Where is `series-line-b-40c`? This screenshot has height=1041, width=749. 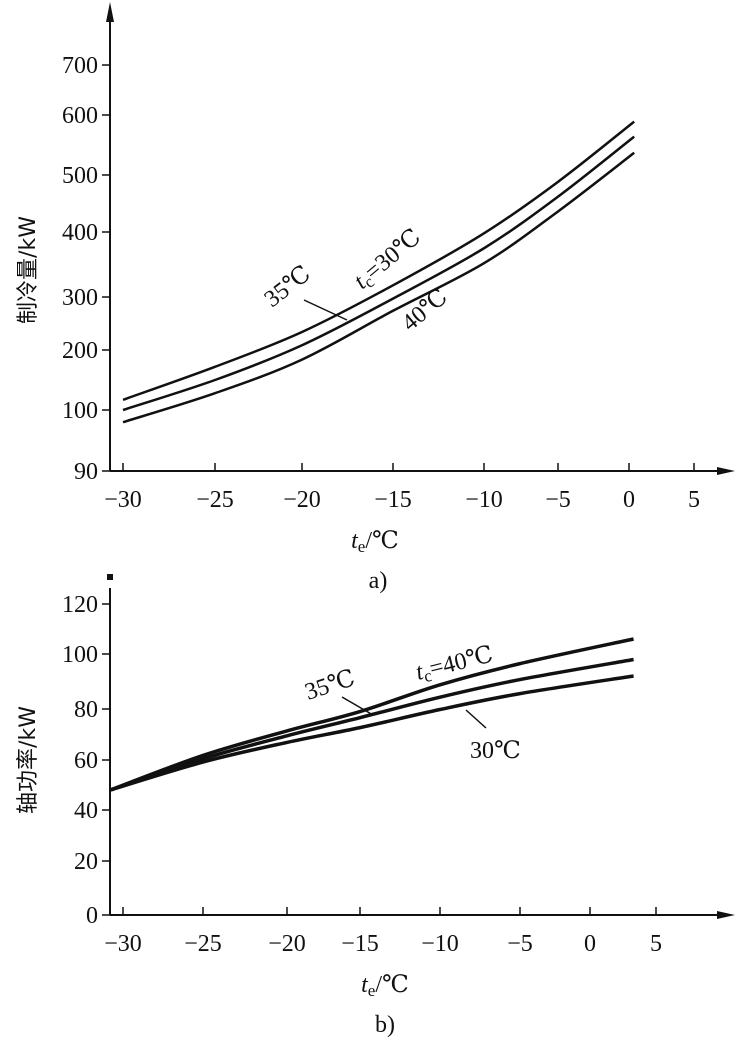 series-line-b-40c is located at coordinates (371, 714).